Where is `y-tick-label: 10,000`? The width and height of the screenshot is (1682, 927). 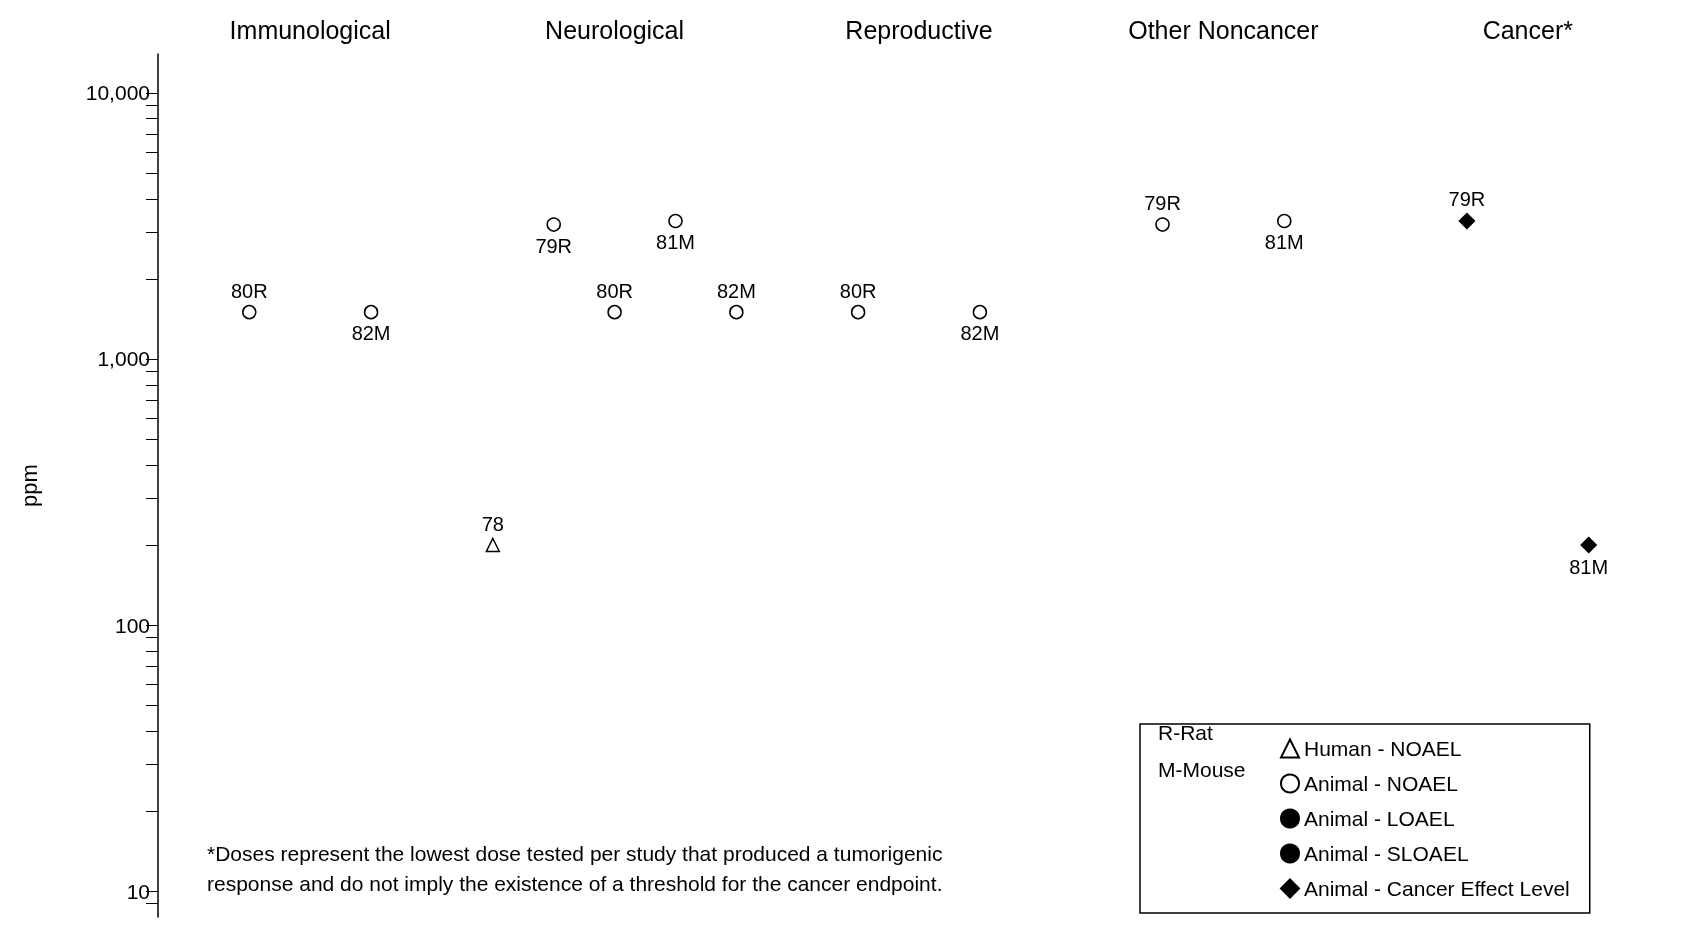
y-tick-label: 10,000 is located at coordinates (117, 93).